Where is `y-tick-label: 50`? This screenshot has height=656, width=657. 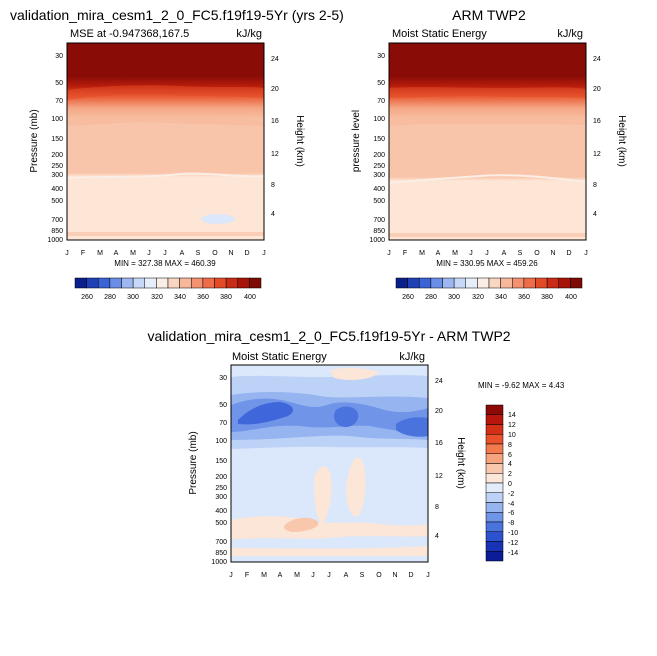 y-tick-label: 50 is located at coordinates (223, 405).